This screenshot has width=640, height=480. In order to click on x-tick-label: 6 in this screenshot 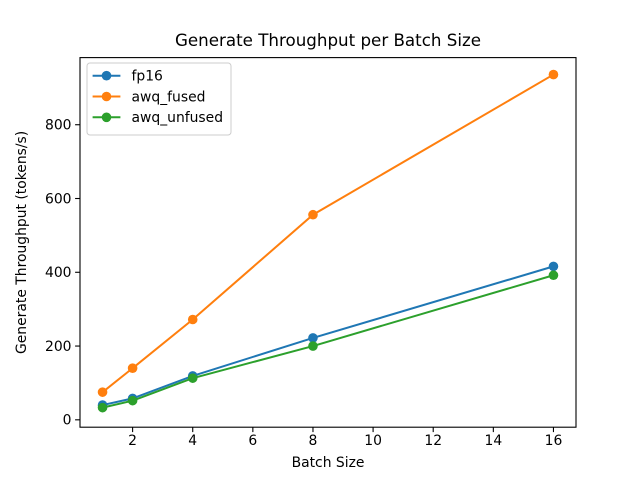, I will do `click(252, 441)`.